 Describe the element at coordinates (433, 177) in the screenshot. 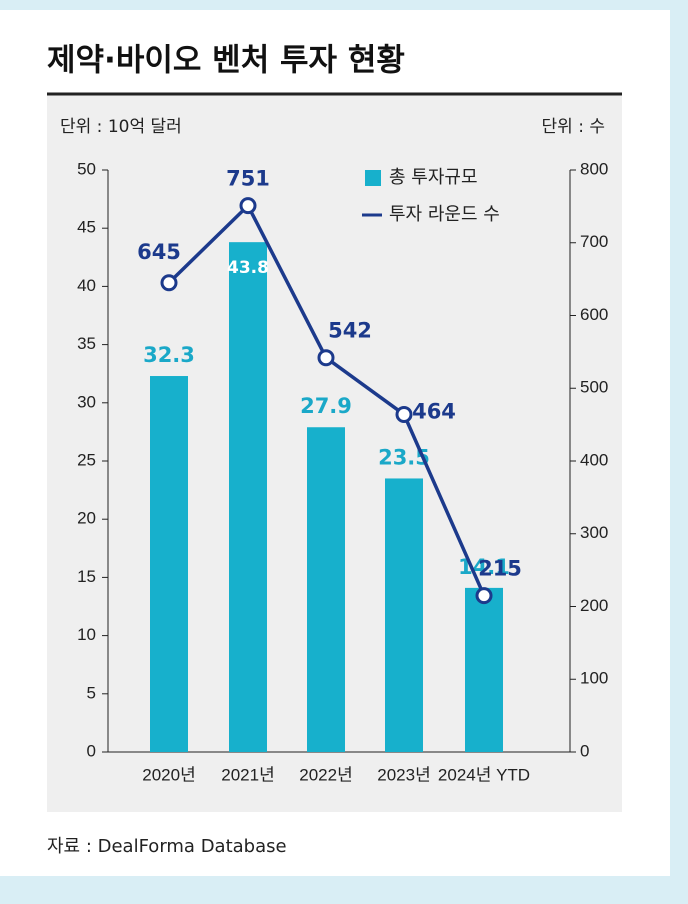

I see `legend-label: 총 투자규모` at that location.